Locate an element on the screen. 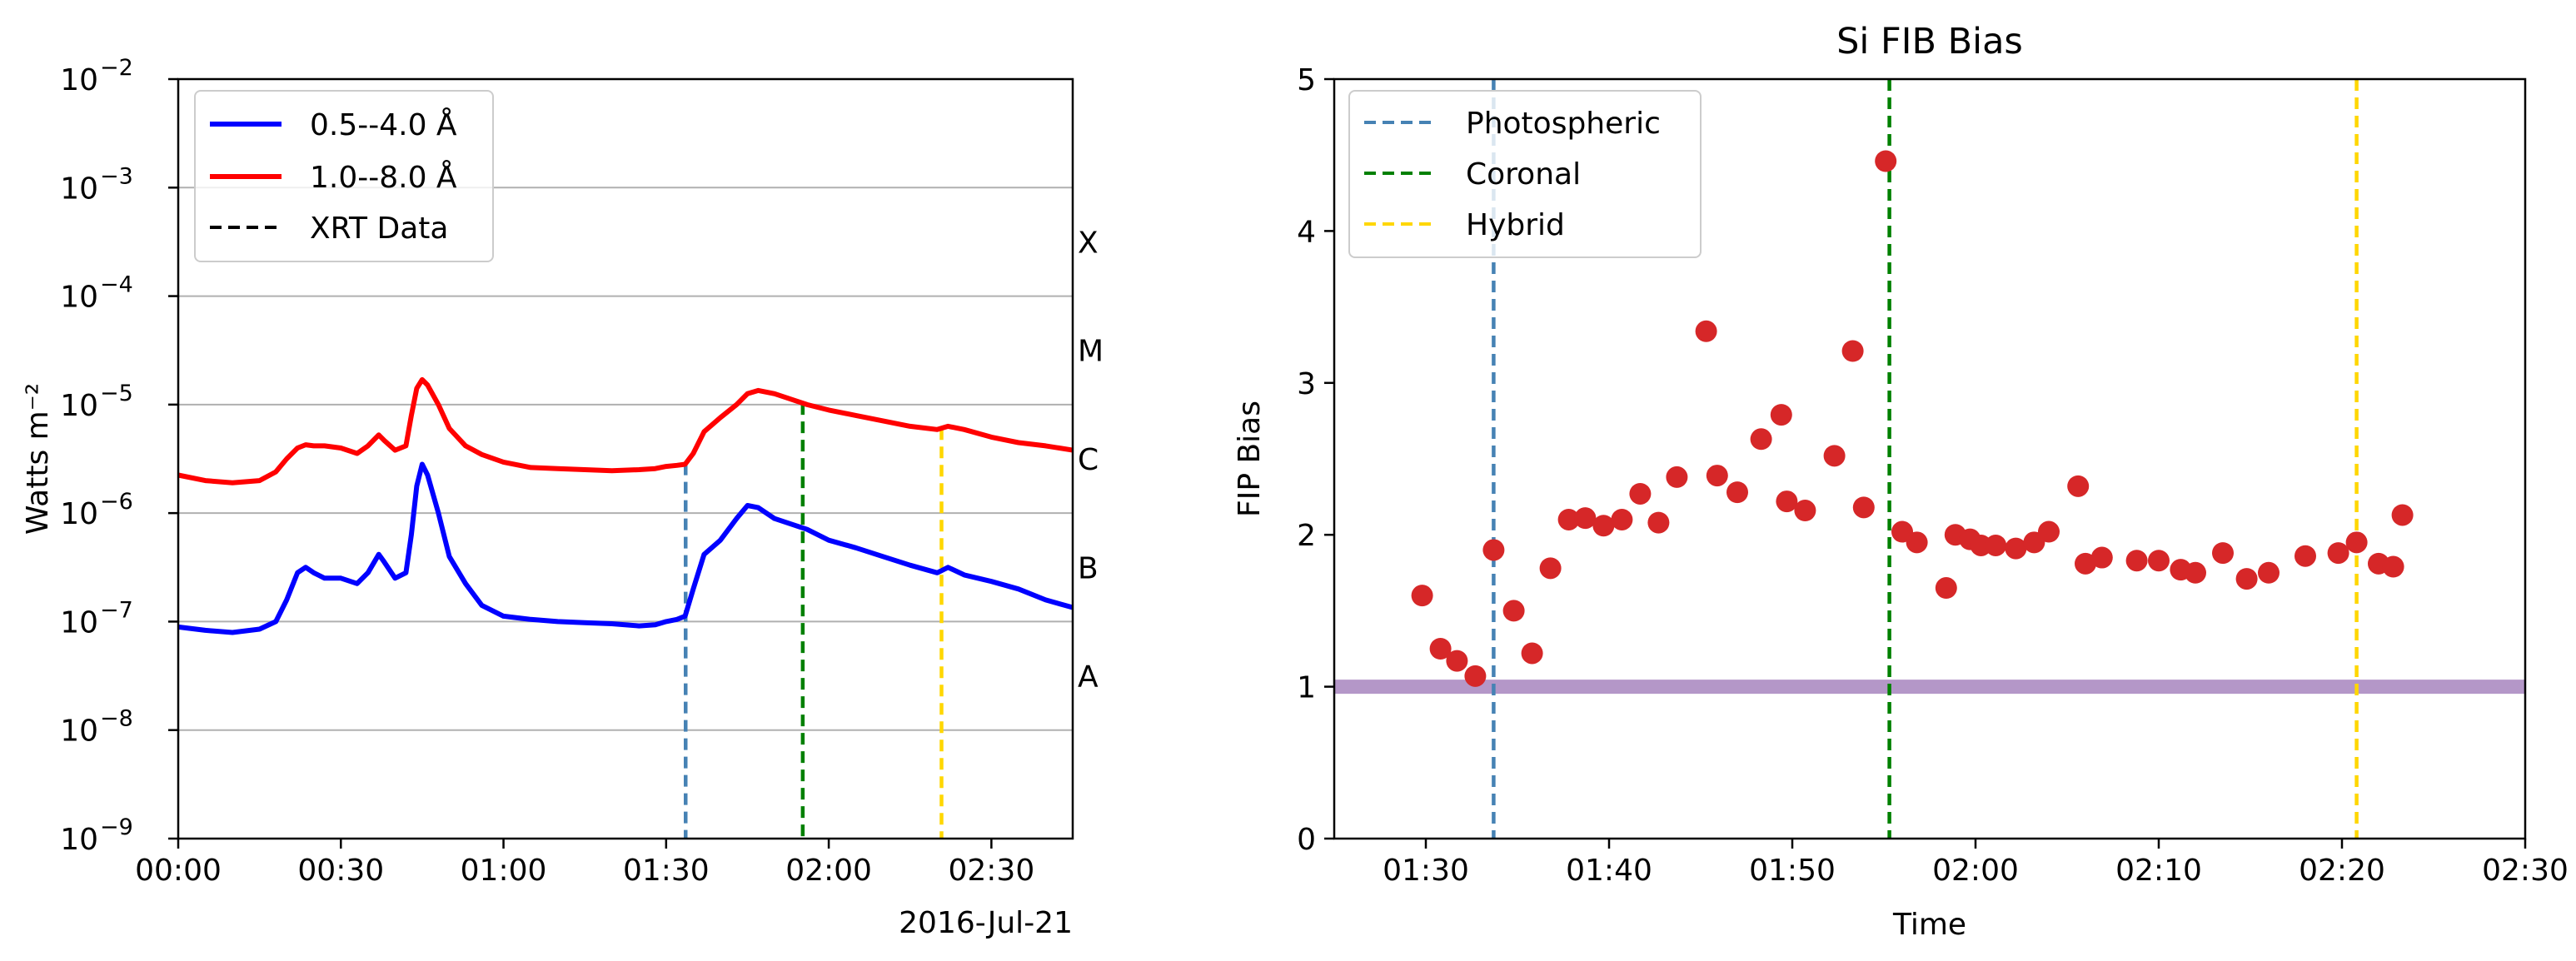  left-x-tick-label: 00:00 is located at coordinates (178, 871).